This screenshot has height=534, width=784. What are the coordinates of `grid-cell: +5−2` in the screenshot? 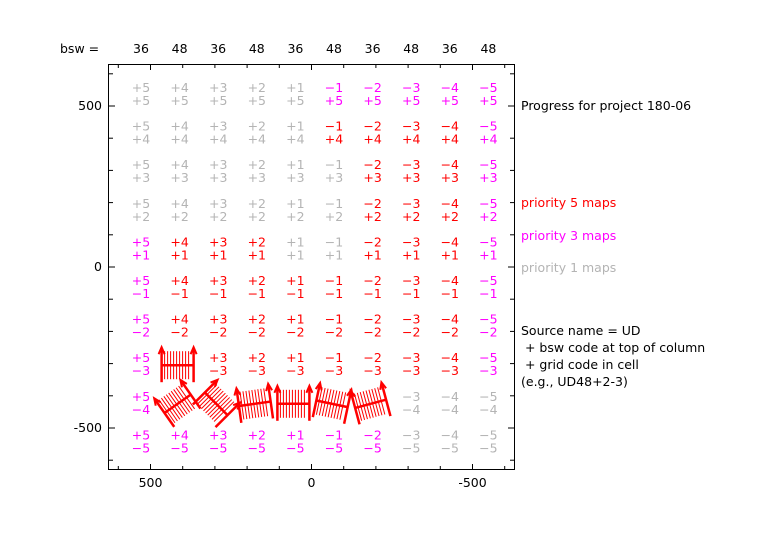 It's located at (141, 326).